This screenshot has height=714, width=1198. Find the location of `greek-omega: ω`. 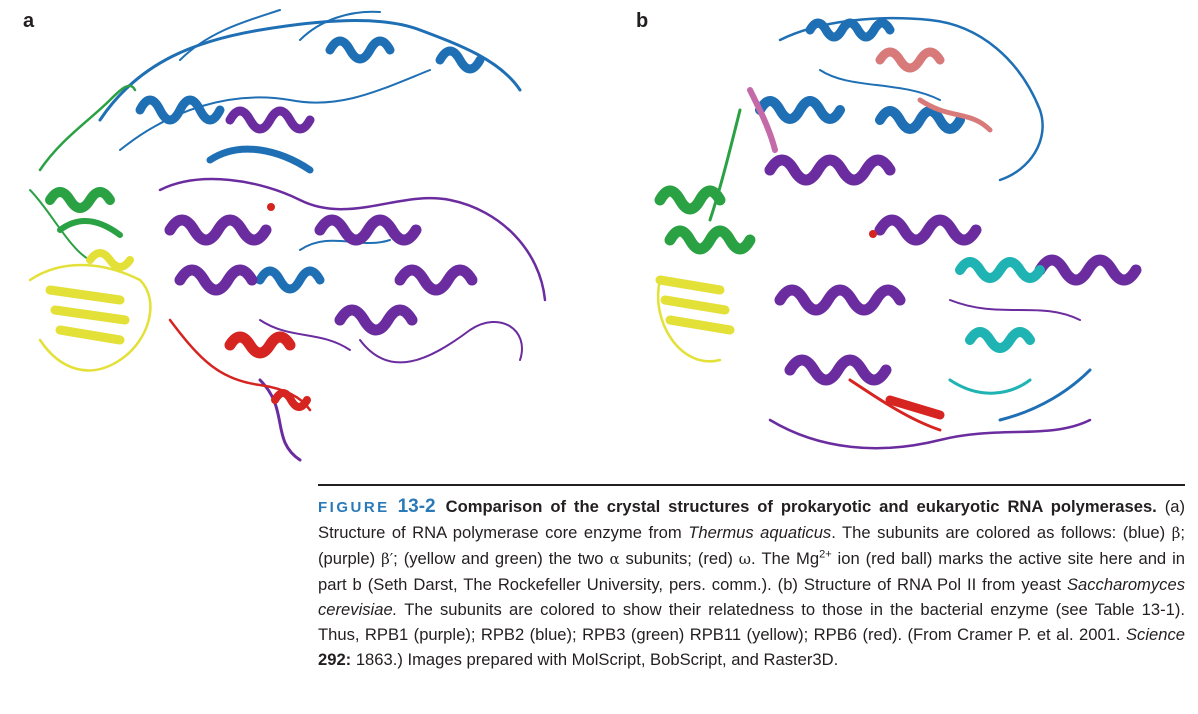

greek-omega: ω is located at coordinates (744, 559).